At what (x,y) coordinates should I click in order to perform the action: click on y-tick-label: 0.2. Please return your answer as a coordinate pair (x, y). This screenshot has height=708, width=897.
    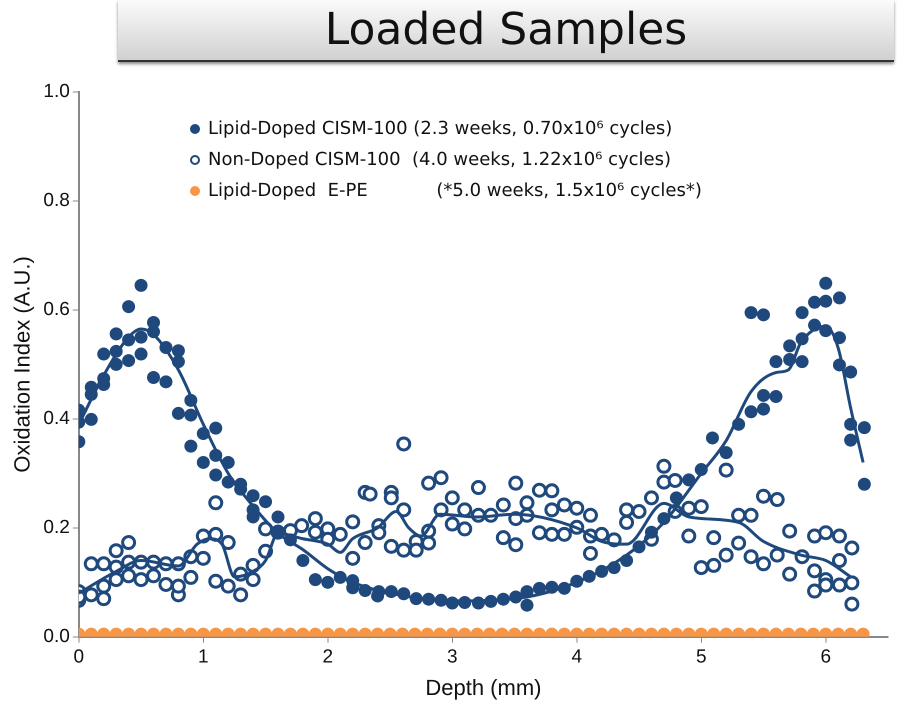
    Looking at the image, I should click on (56, 527).